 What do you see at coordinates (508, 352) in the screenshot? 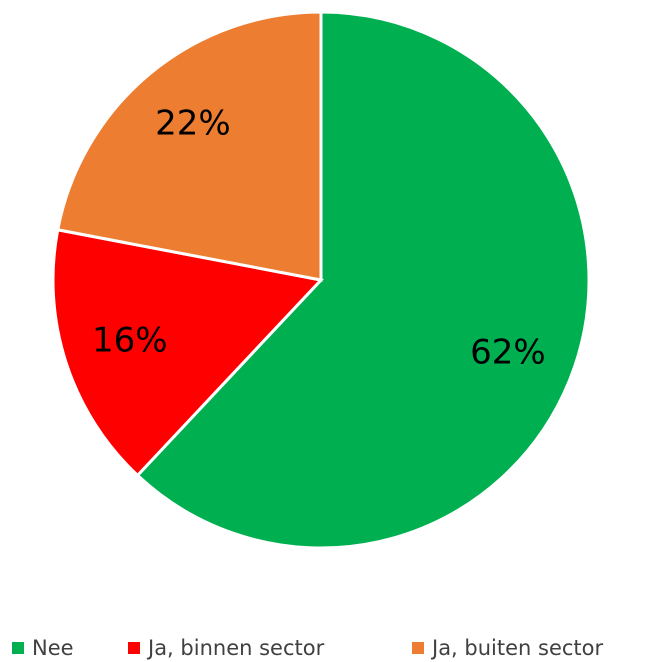
I see `data-label: 62%` at bounding box center [508, 352].